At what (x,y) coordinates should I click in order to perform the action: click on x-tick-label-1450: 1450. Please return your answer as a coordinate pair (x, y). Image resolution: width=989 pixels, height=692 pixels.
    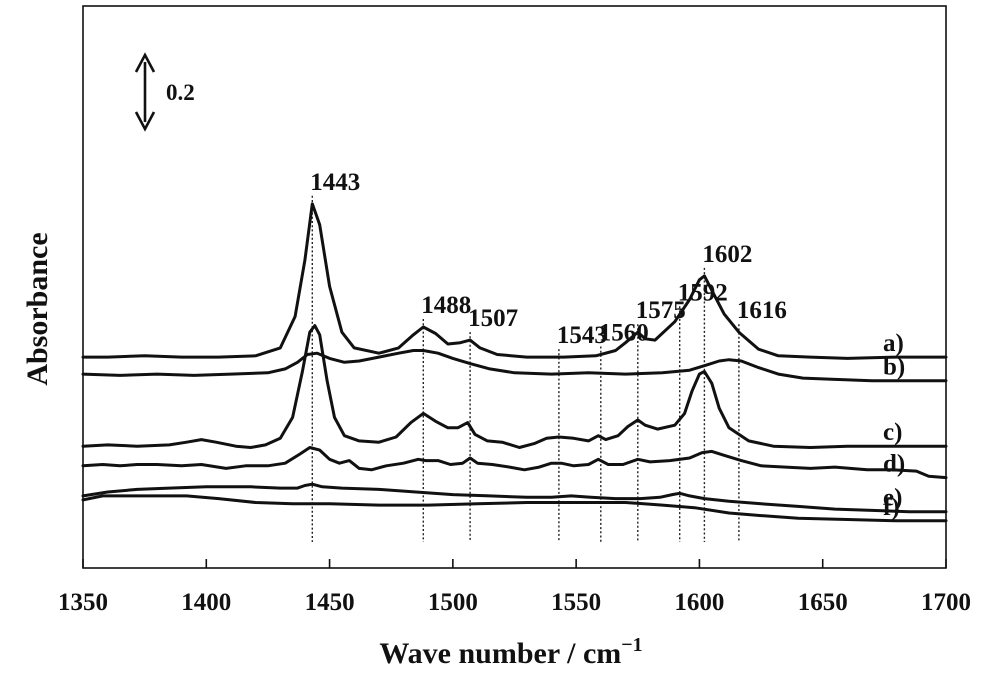
    Looking at the image, I should click on (330, 602).